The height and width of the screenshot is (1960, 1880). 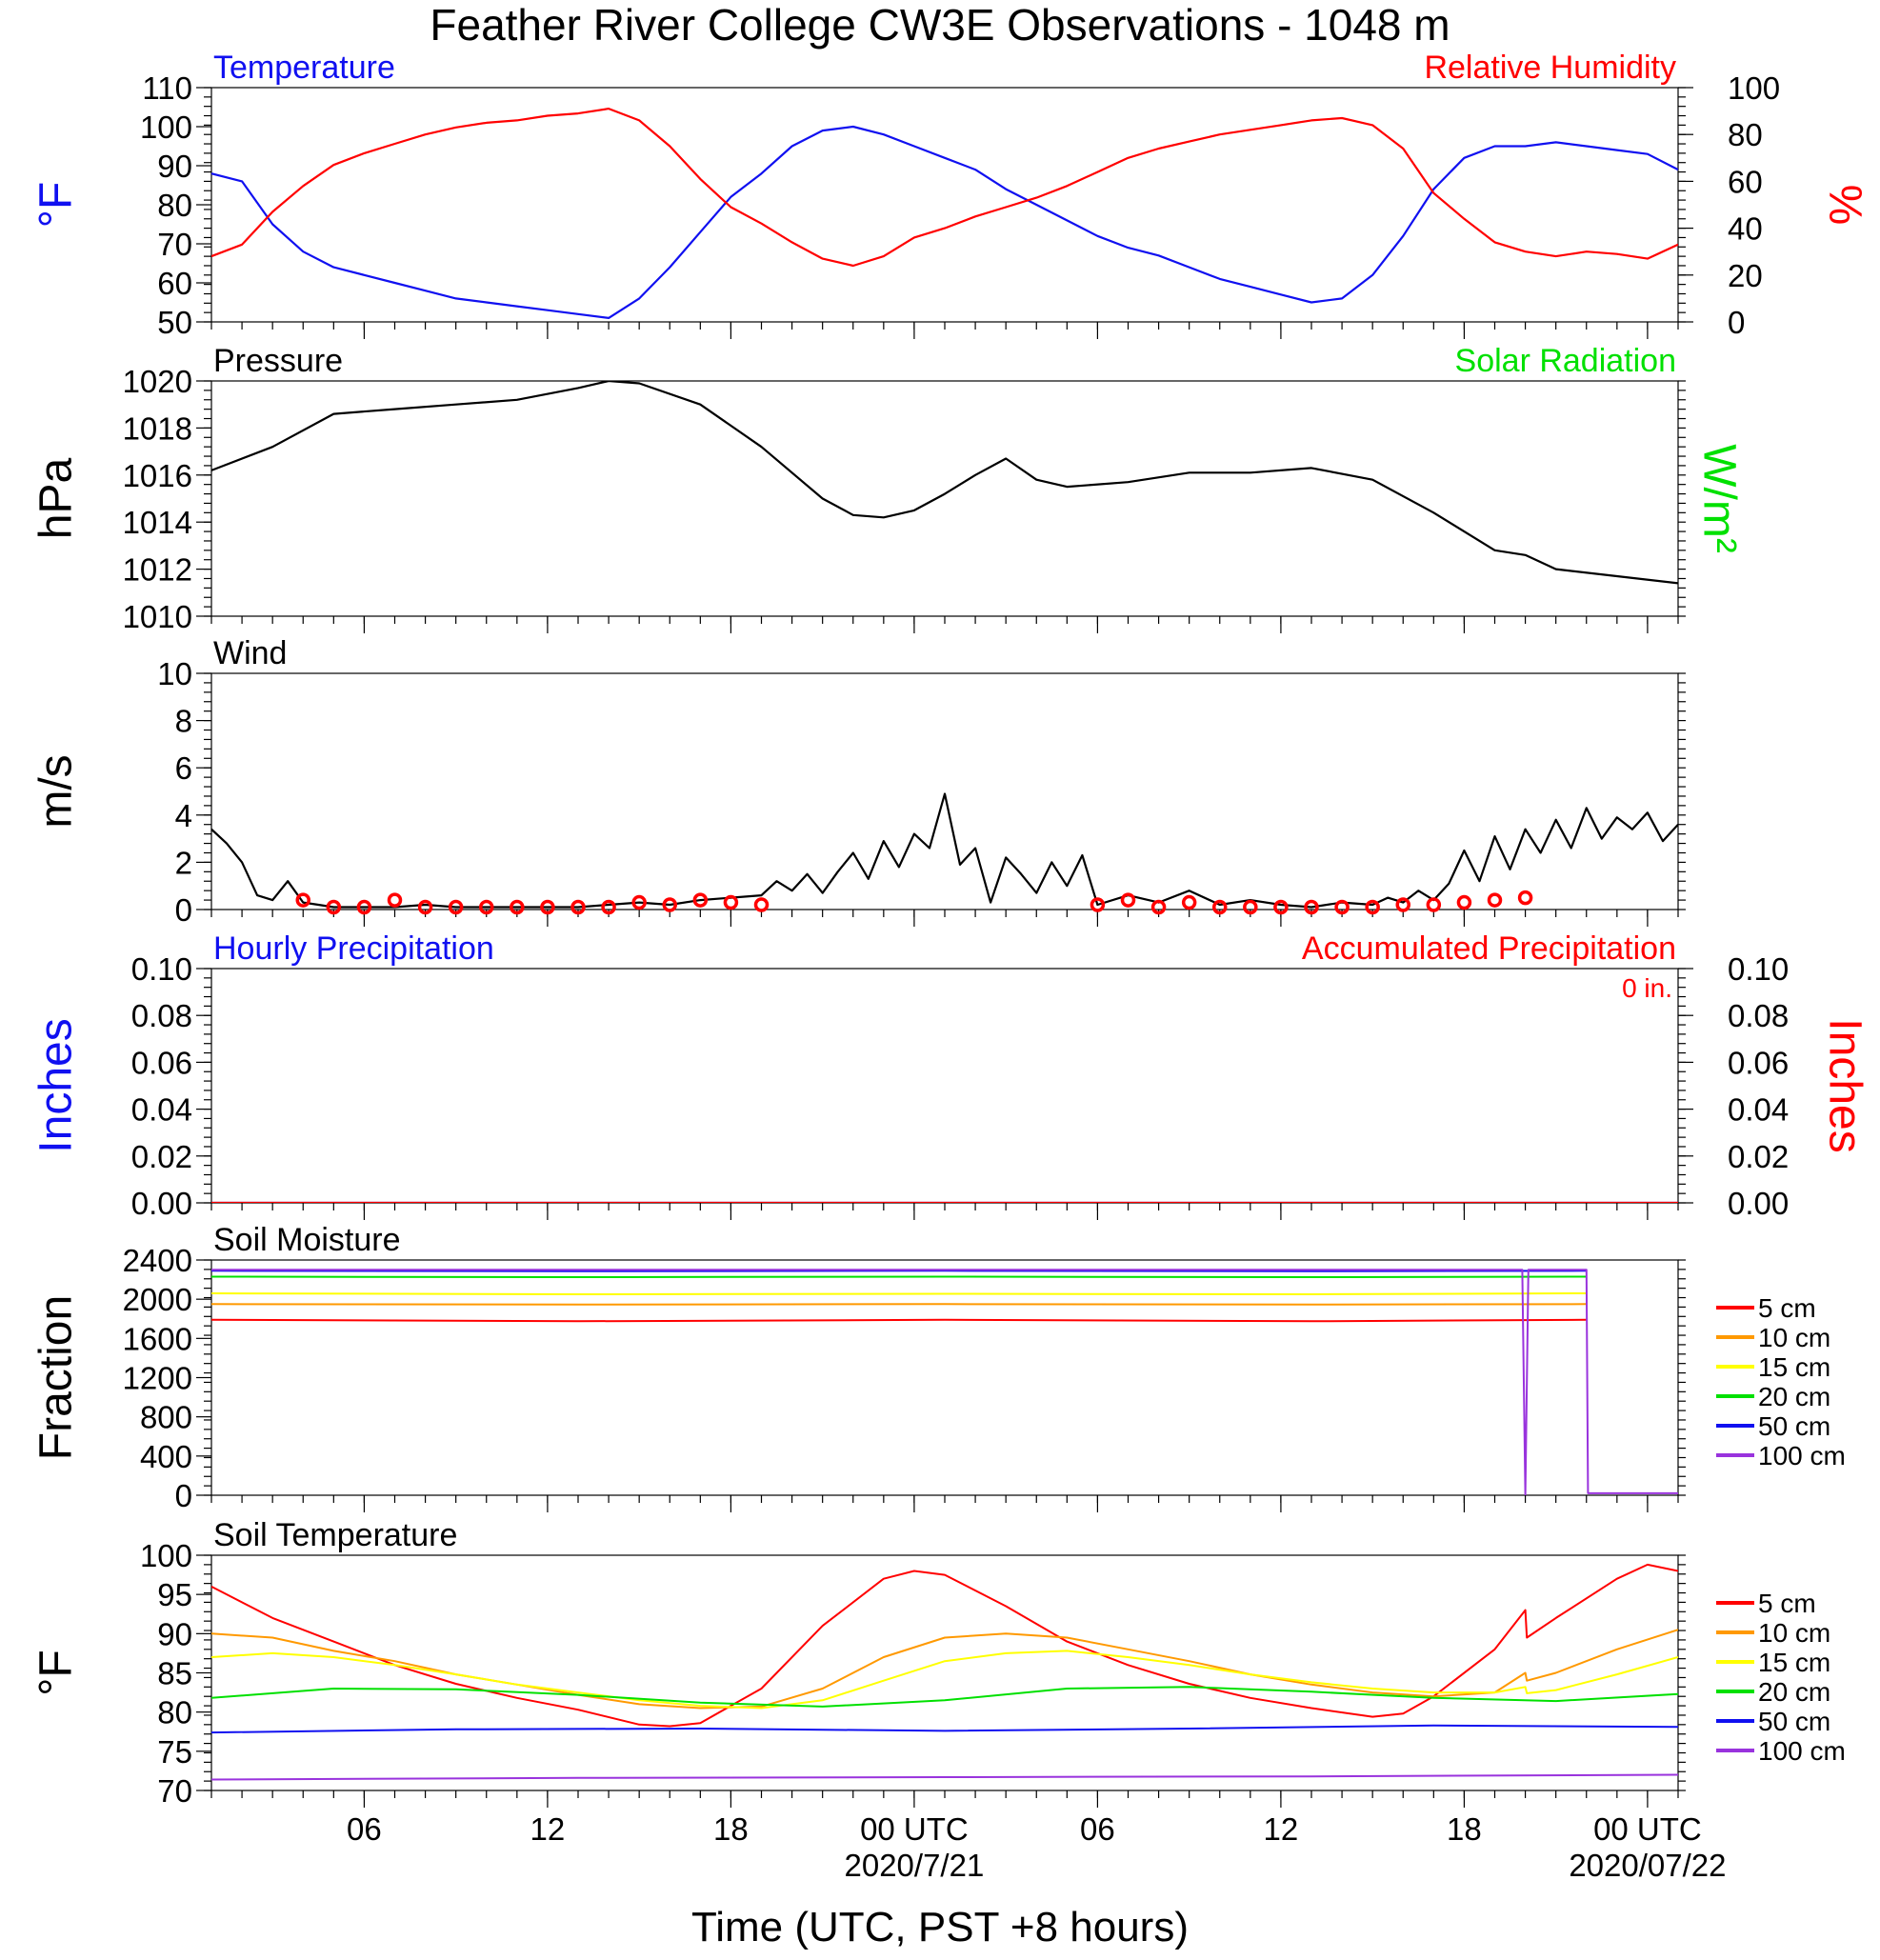 What do you see at coordinates (157, 616) in the screenshot?
I see `pressure-ytick-label: 1010` at bounding box center [157, 616].